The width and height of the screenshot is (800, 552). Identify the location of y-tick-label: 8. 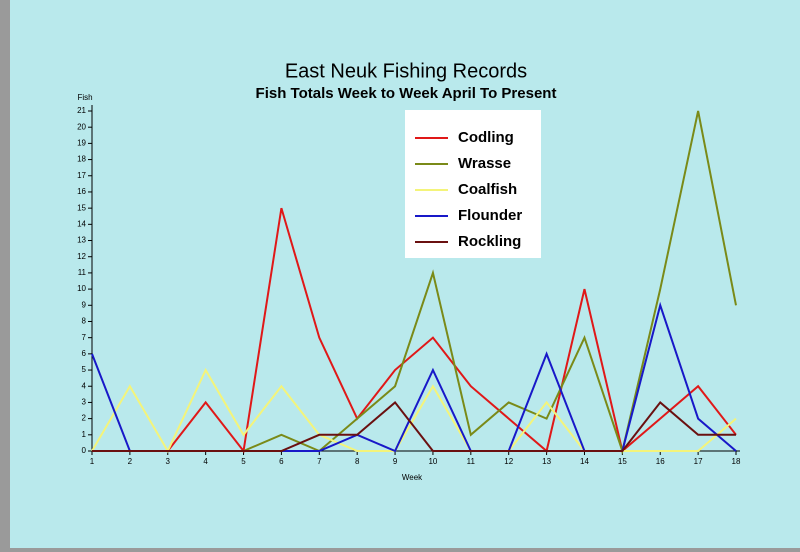
(84, 321).